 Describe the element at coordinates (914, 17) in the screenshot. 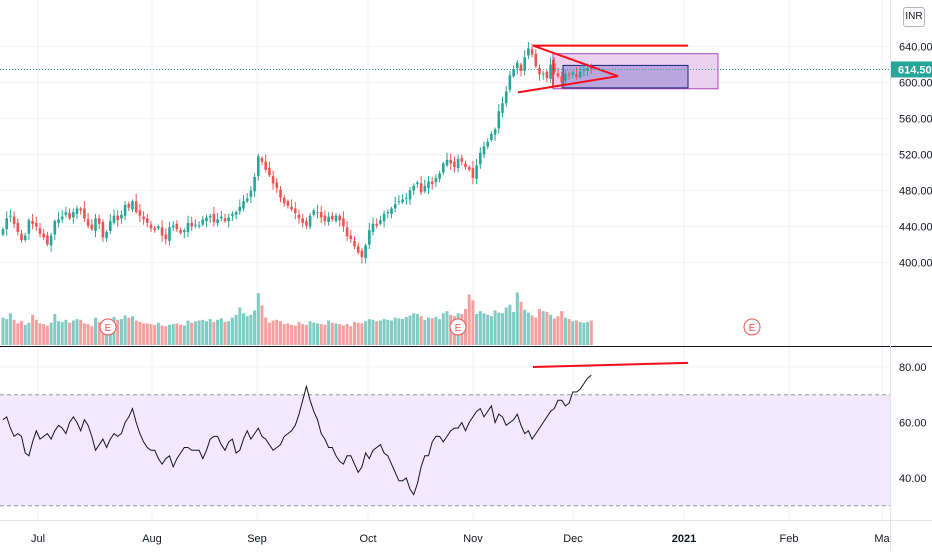

I see `currency-badge: INR` at that location.